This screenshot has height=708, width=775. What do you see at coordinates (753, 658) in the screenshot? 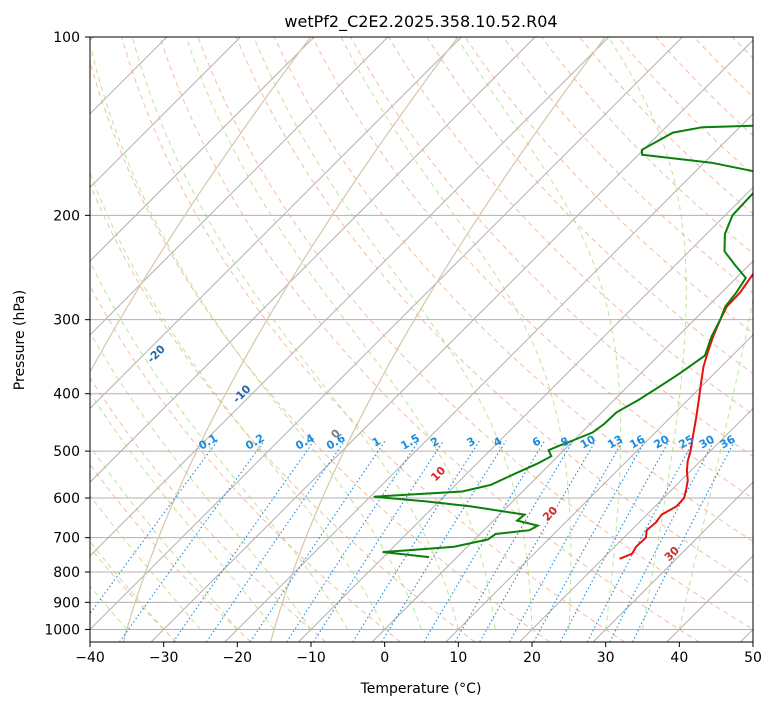
I see `x-tick-label: 50` at bounding box center [753, 658].